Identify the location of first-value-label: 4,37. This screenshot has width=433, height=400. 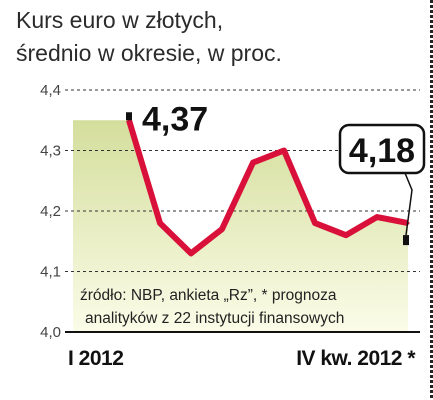
(175, 119).